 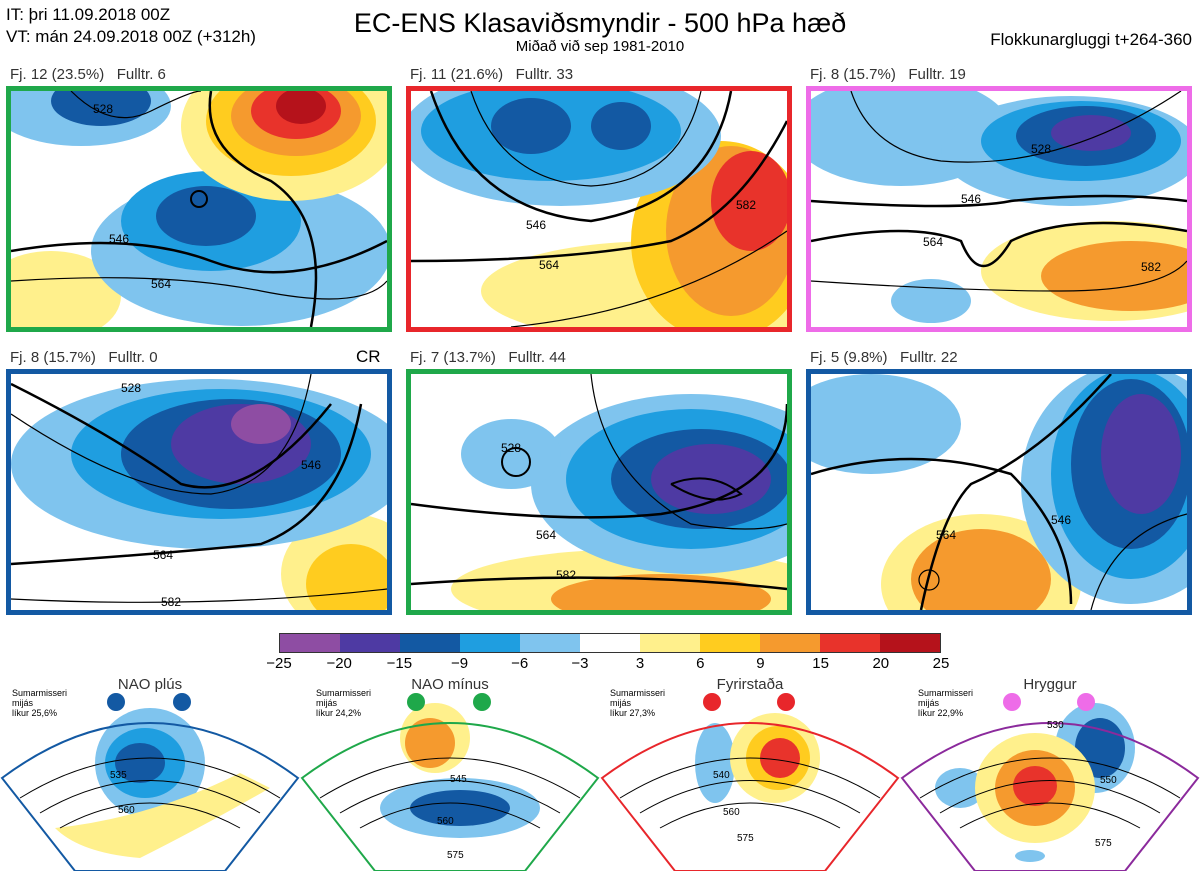 I want to click on svg-text: 545, so click(x=458, y=779).